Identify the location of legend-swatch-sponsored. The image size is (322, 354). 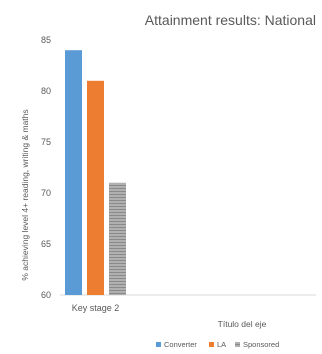
(237, 344).